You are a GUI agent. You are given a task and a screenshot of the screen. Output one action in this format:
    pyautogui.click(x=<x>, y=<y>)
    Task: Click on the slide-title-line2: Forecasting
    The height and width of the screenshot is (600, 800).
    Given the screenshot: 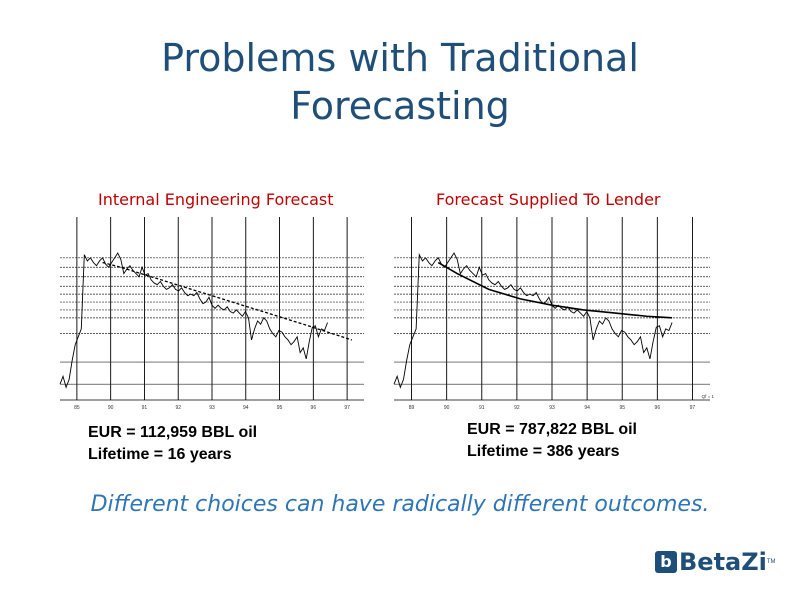 What is the action you would take?
    pyautogui.click(x=400, y=106)
    